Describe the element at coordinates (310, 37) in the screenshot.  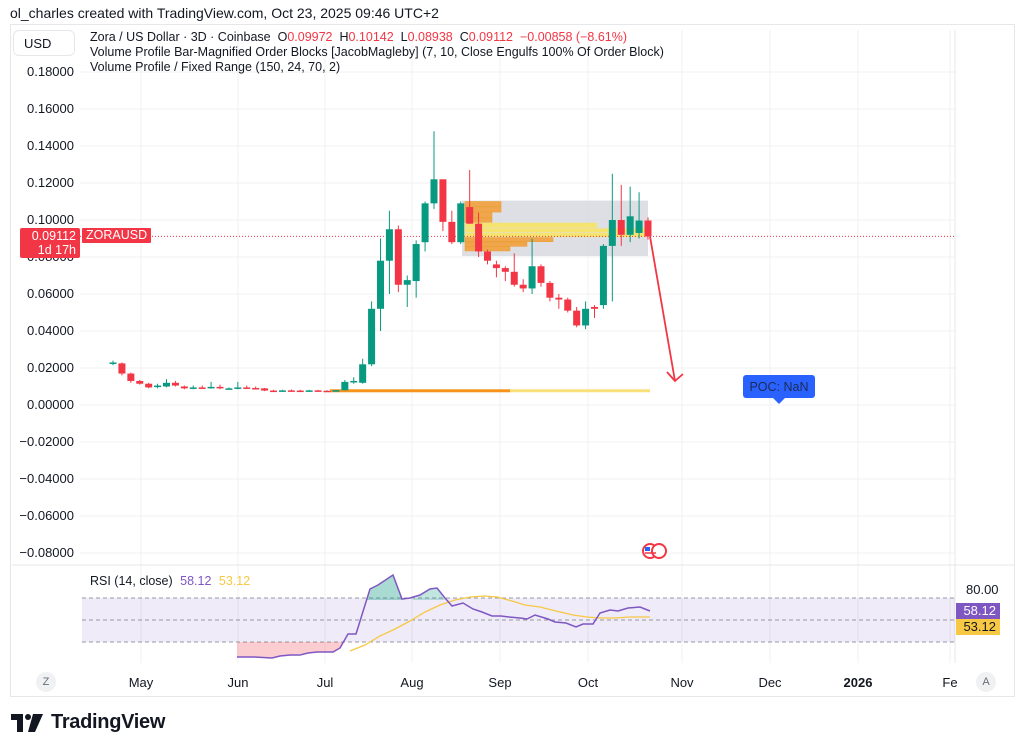
I see `open-value: 0.09972` at that location.